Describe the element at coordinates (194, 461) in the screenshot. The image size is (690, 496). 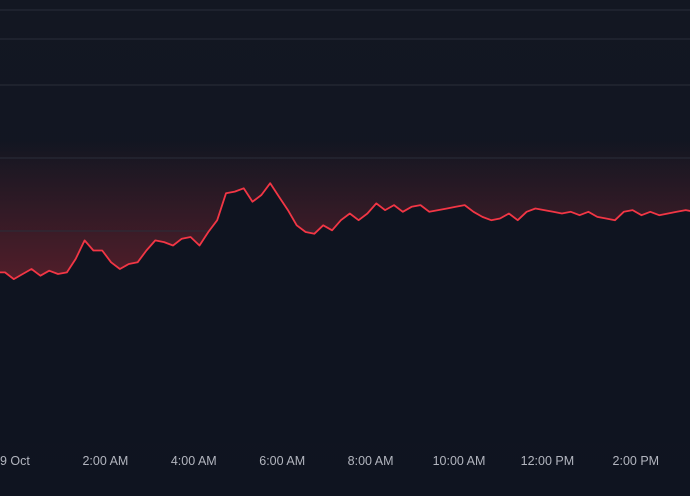
I see `x-tick-label: 4:00 AM` at that location.